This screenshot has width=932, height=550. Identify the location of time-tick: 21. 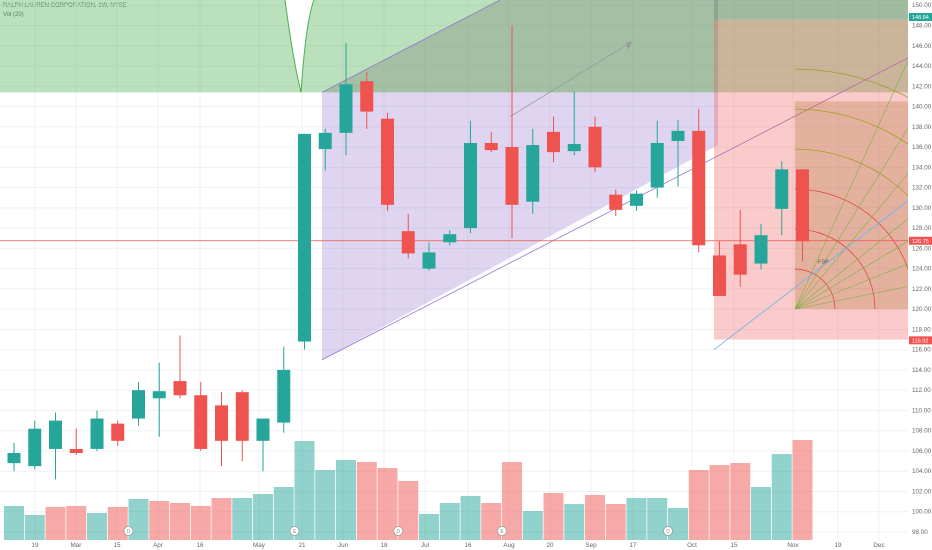
(302, 545).